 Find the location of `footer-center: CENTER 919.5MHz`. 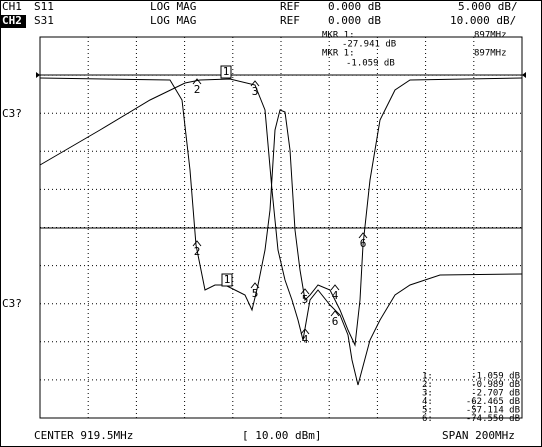

footer-center: CENTER 919.5MHz is located at coordinates (83, 435).